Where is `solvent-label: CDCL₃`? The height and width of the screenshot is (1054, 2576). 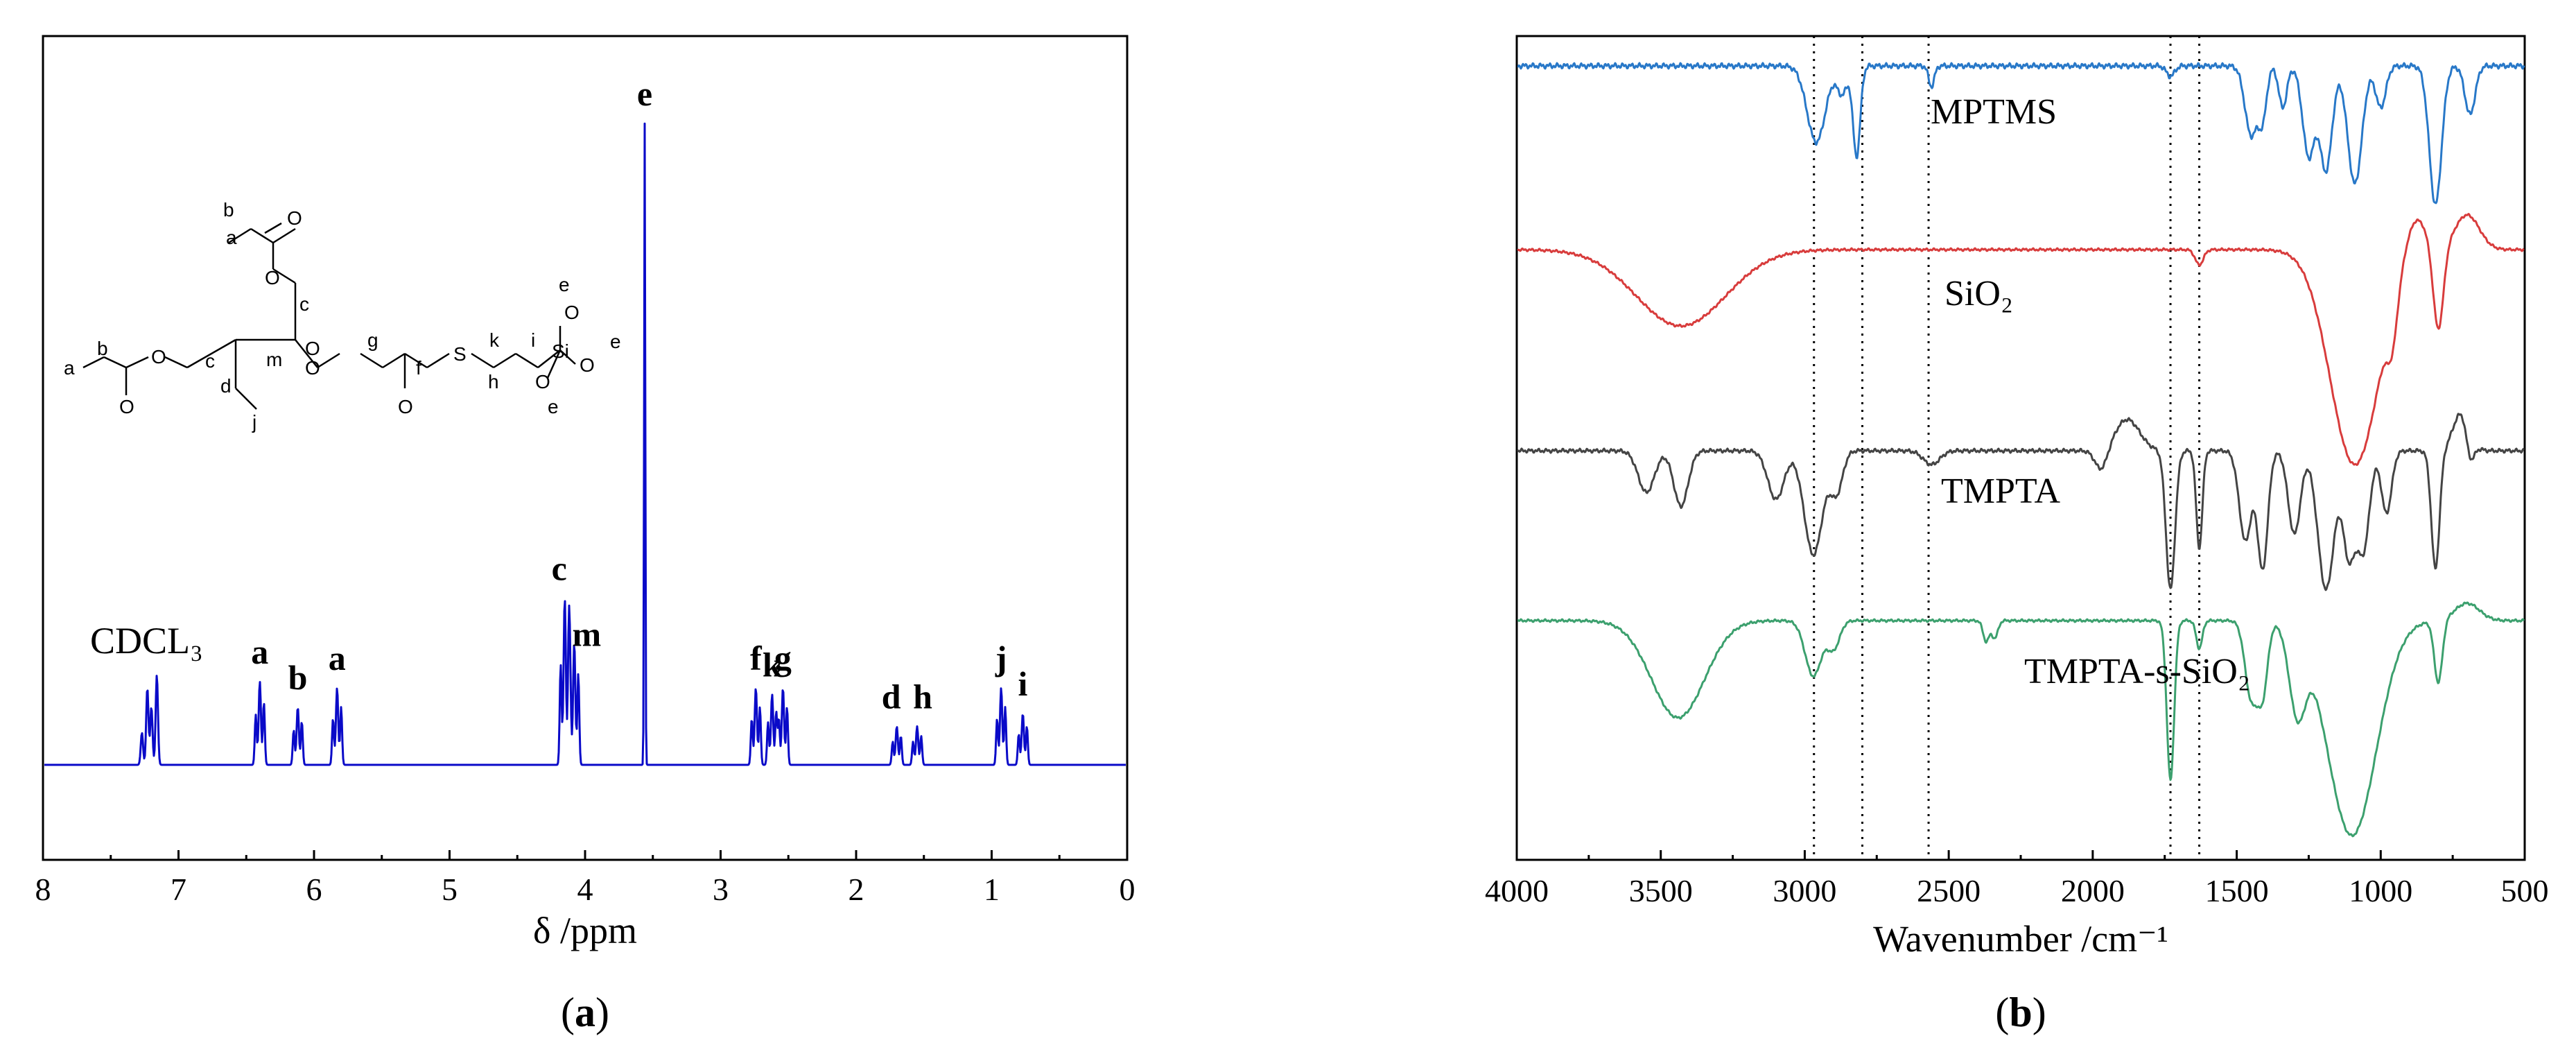
solvent-label: CDCL₃ is located at coordinates (146, 641).